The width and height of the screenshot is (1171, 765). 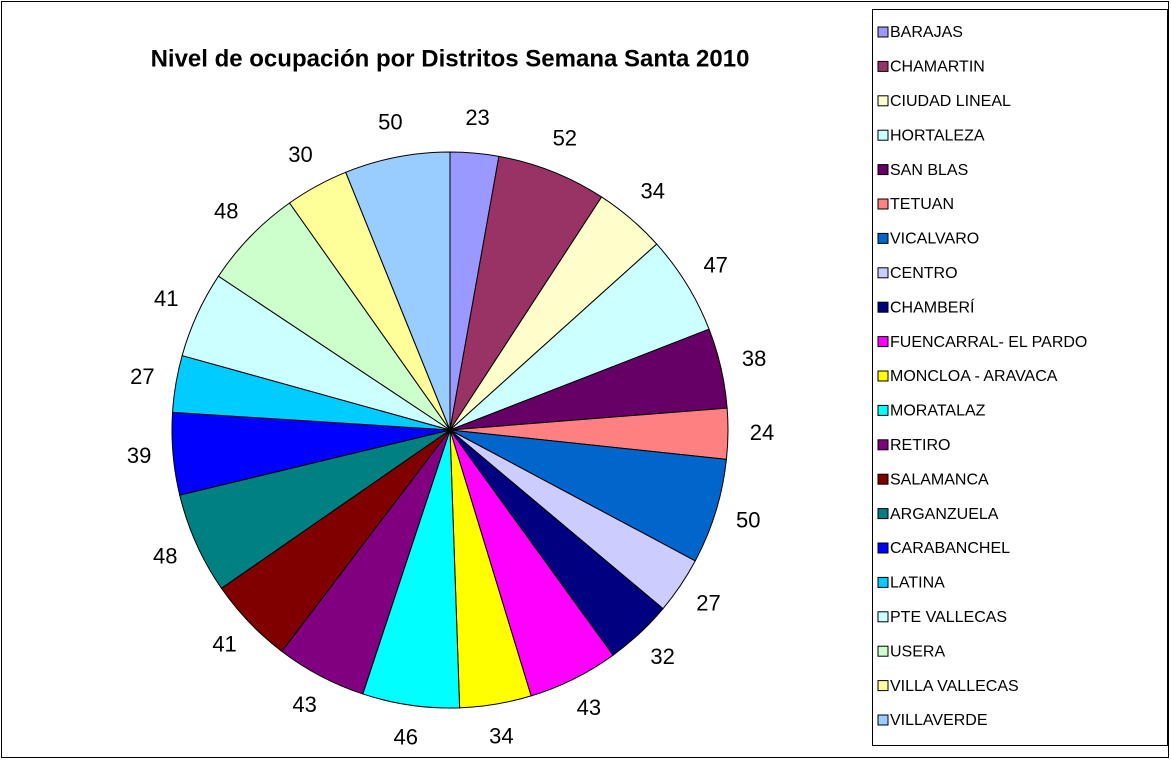 What do you see at coordinates (934, 239) in the screenshot?
I see `legend-label: VICALVARO` at bounding box center [934, 239].